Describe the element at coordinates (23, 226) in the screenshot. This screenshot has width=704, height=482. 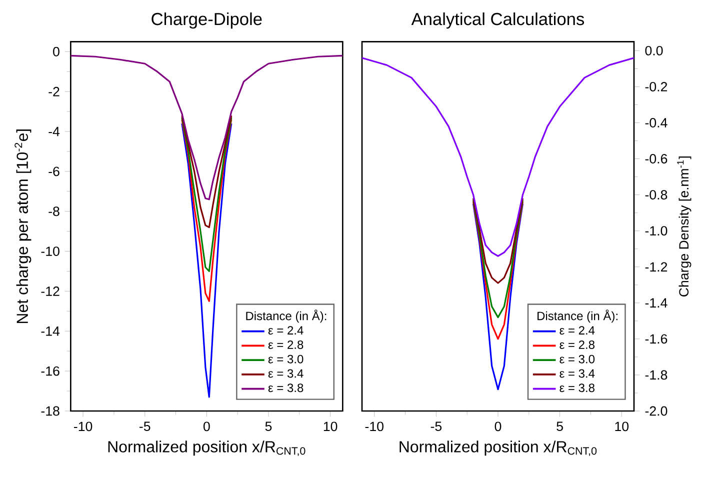
I see `y-axis-title: Net charge per atom [10$^{-2}$e]` at that location.